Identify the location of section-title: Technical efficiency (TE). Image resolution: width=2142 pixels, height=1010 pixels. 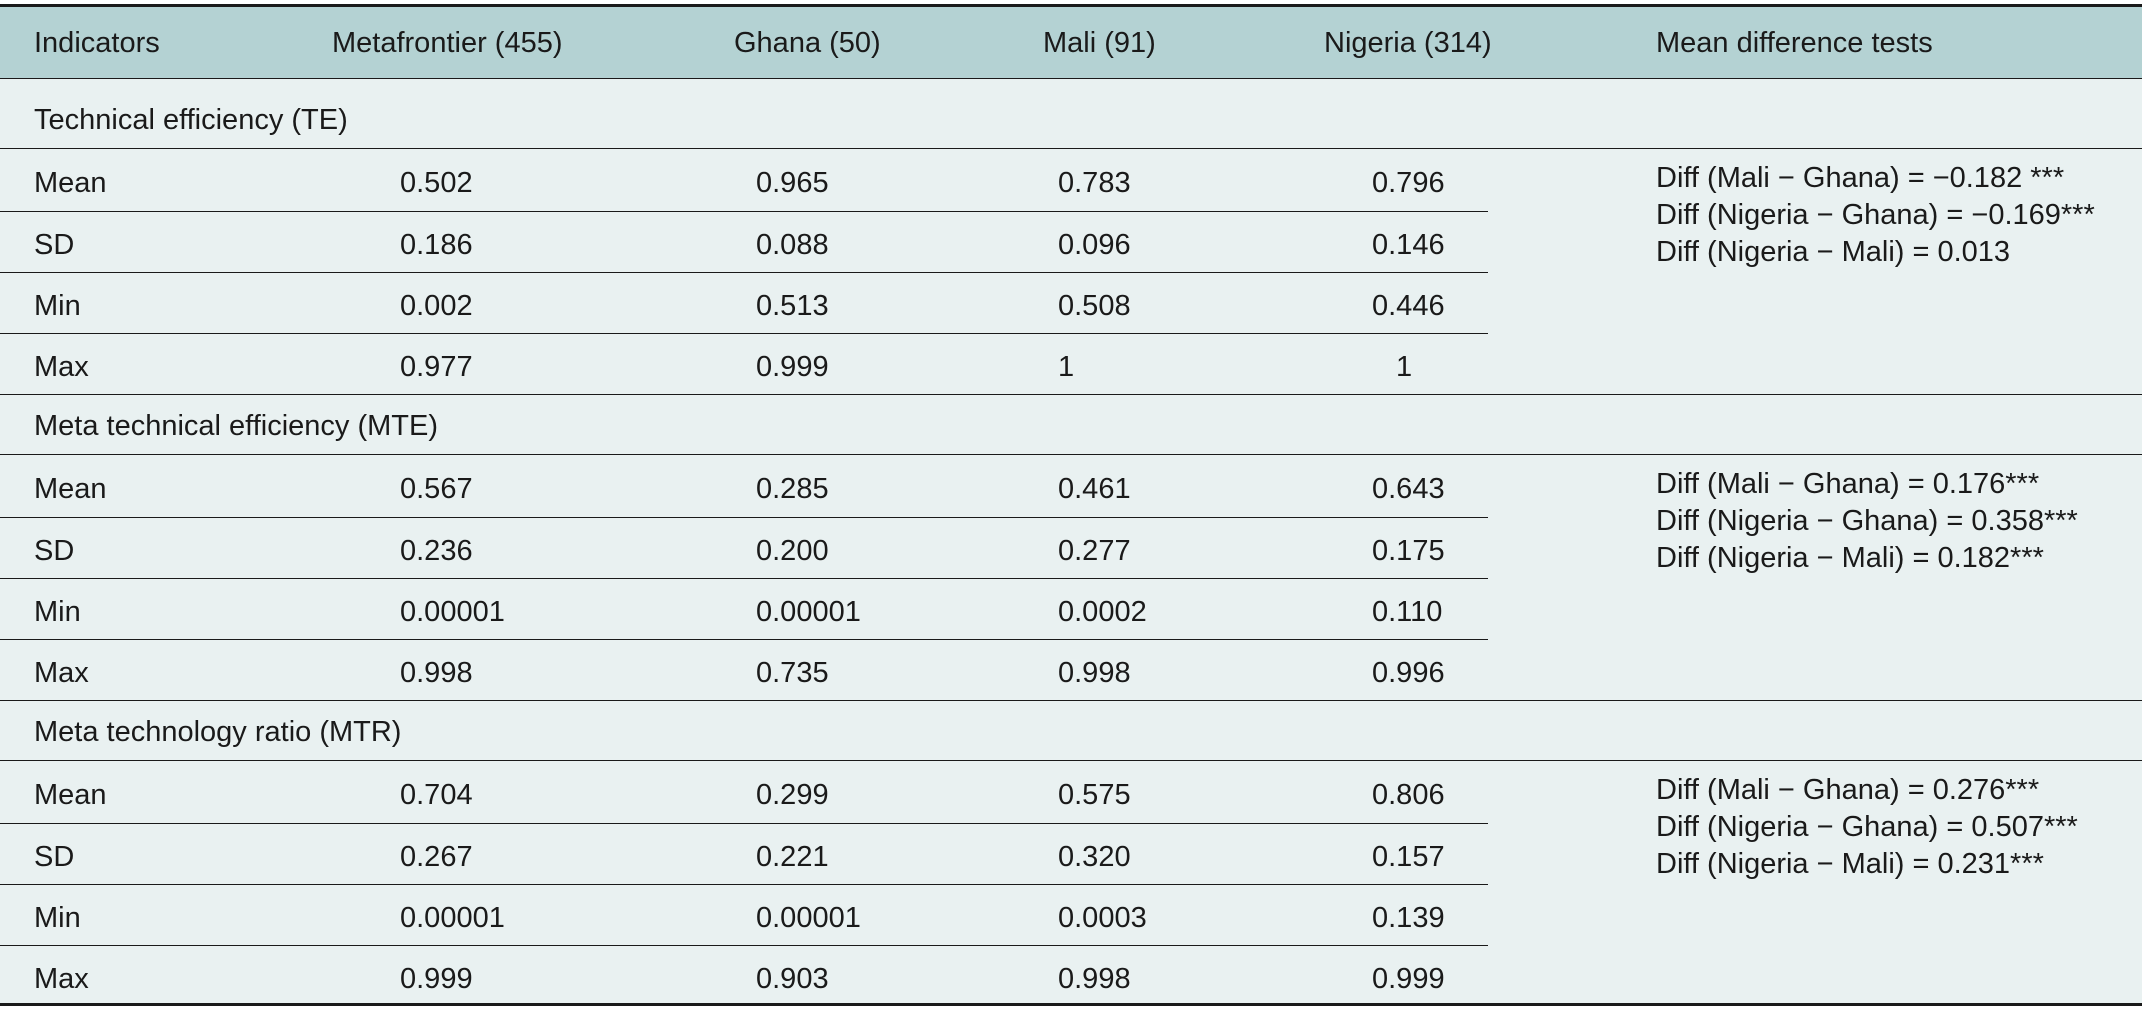
(191, 120).